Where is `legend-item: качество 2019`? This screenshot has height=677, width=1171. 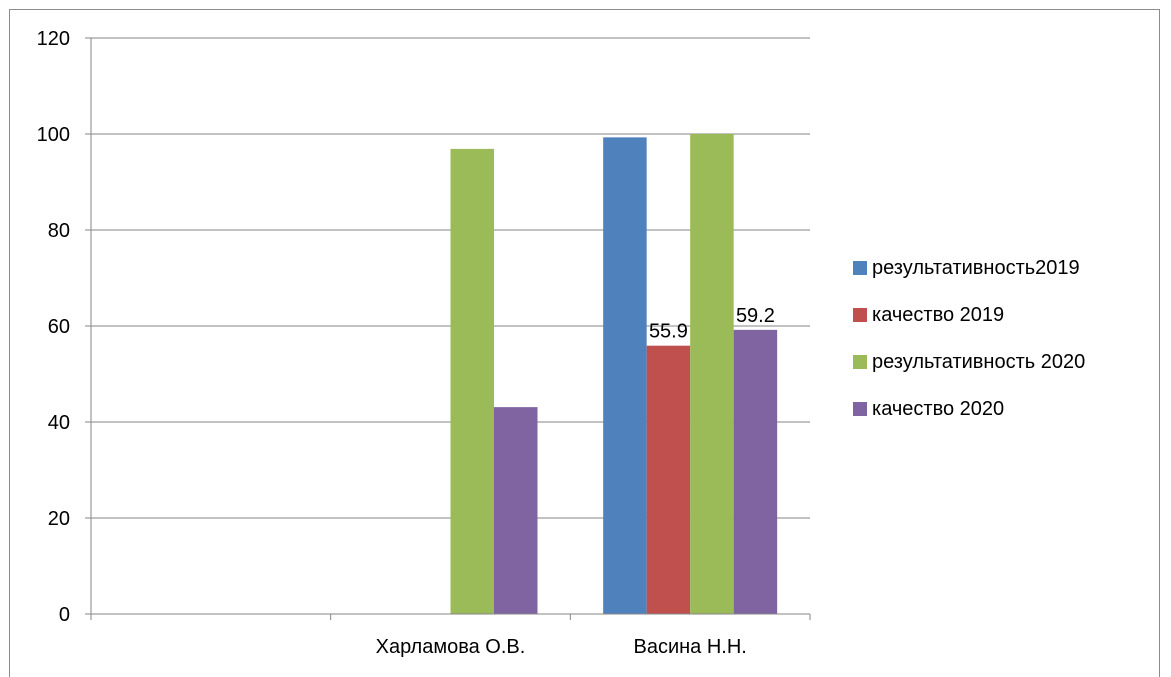 legend-item: качество 2019 is located at coordinates (969, 315).